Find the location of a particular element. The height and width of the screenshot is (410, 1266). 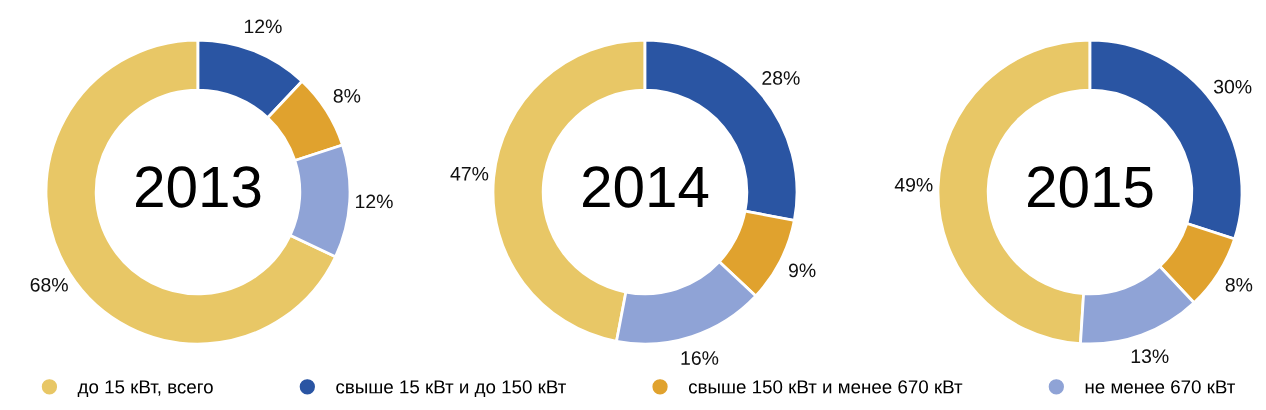

data-label: 30% is located at coordinates (1232, 86).